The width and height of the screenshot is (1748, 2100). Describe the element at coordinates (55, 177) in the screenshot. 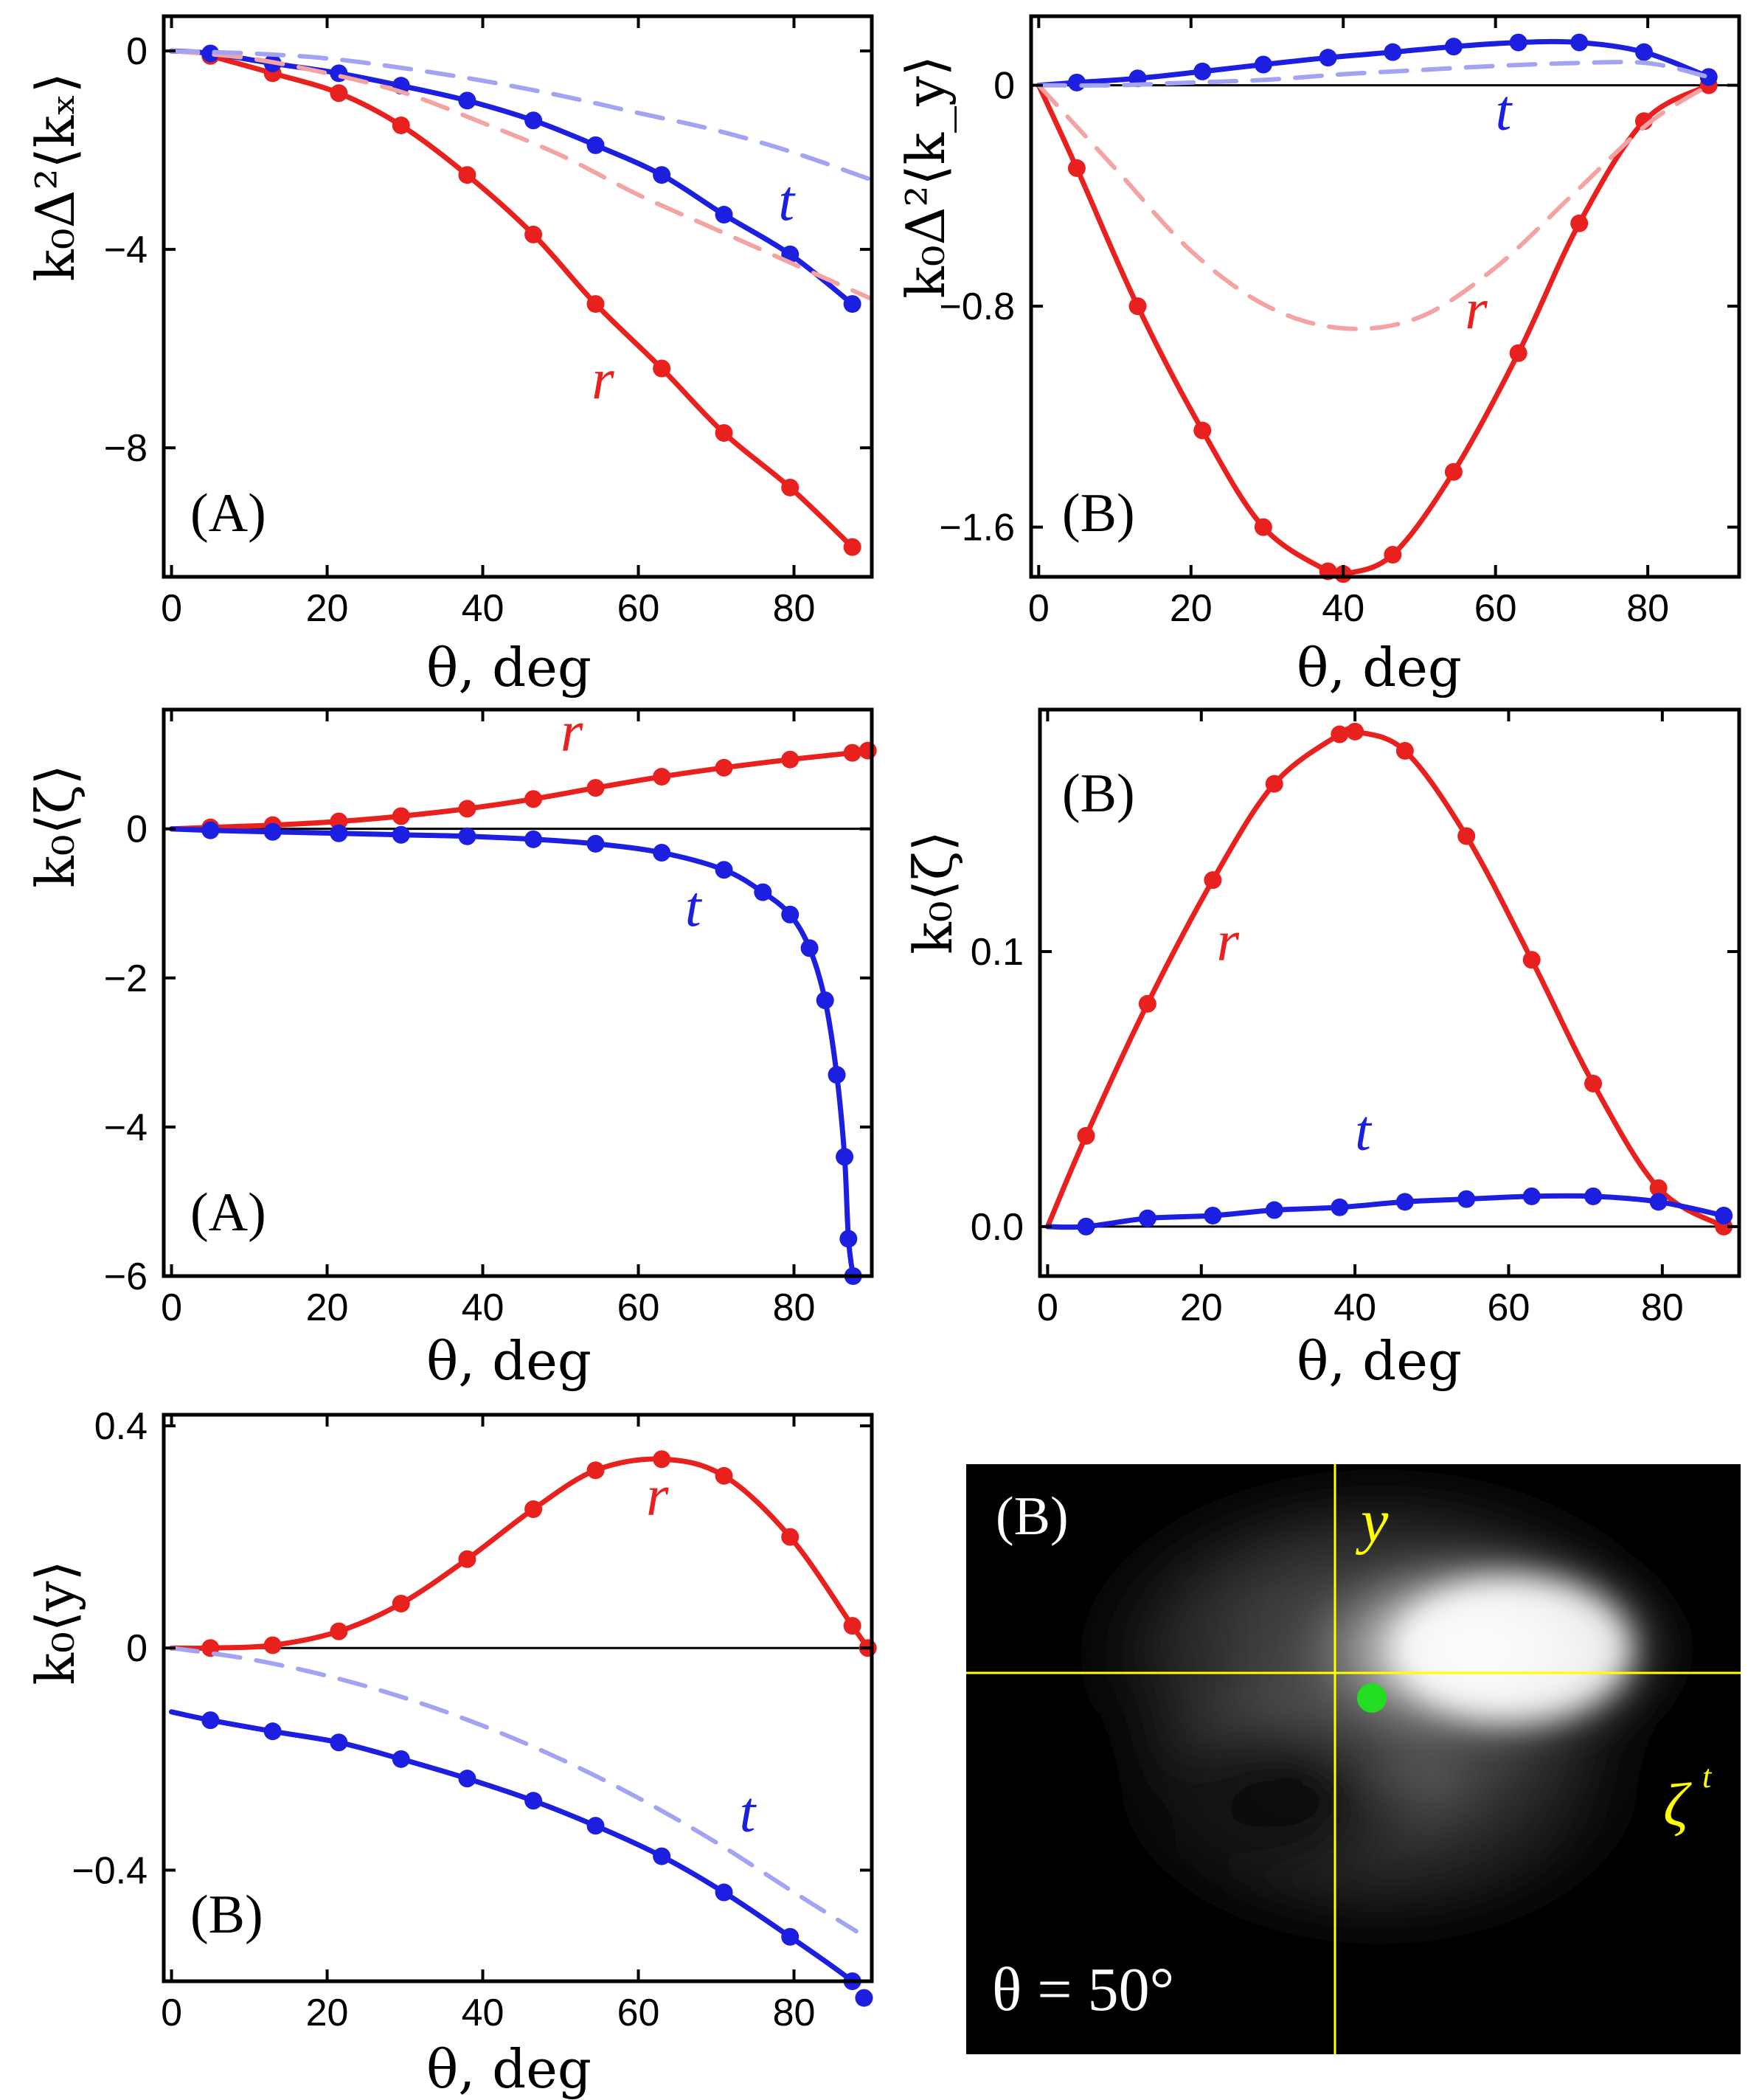

I see `ylabel-kx: k₀Δ²⟨kₓ⟩` at that location.